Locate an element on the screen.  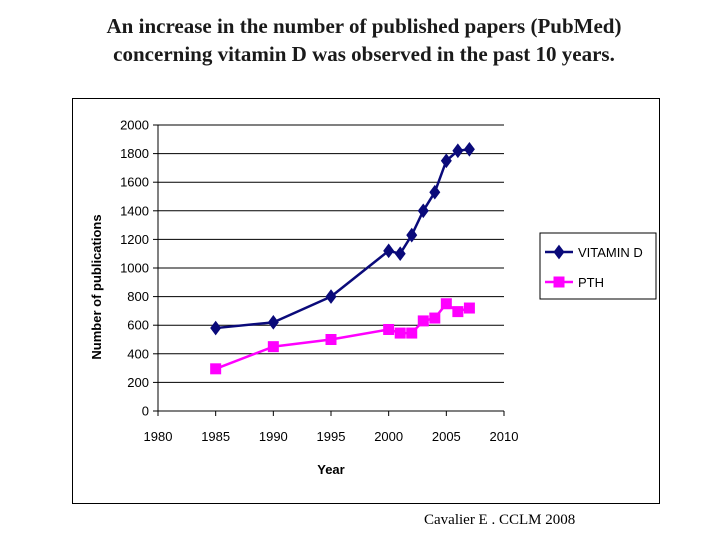
series-line-vitamin-d is located at coordinates (342, 239).